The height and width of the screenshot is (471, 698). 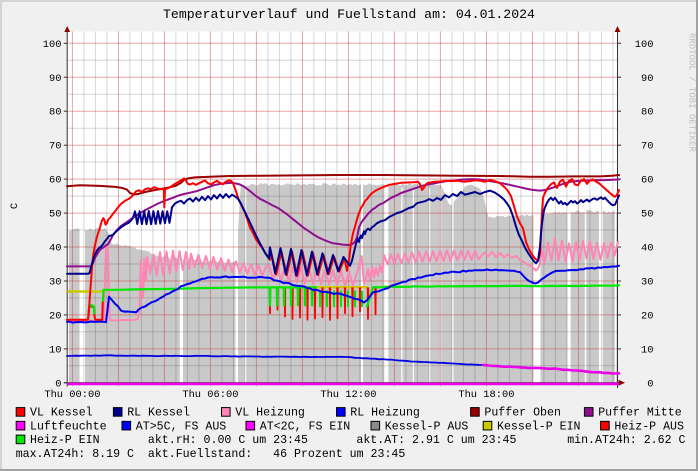 What do you see at coordinates (68, 426) in the screenshot?
I see `svg-text: Luftfeuchte` at bounding box center [68, 426].